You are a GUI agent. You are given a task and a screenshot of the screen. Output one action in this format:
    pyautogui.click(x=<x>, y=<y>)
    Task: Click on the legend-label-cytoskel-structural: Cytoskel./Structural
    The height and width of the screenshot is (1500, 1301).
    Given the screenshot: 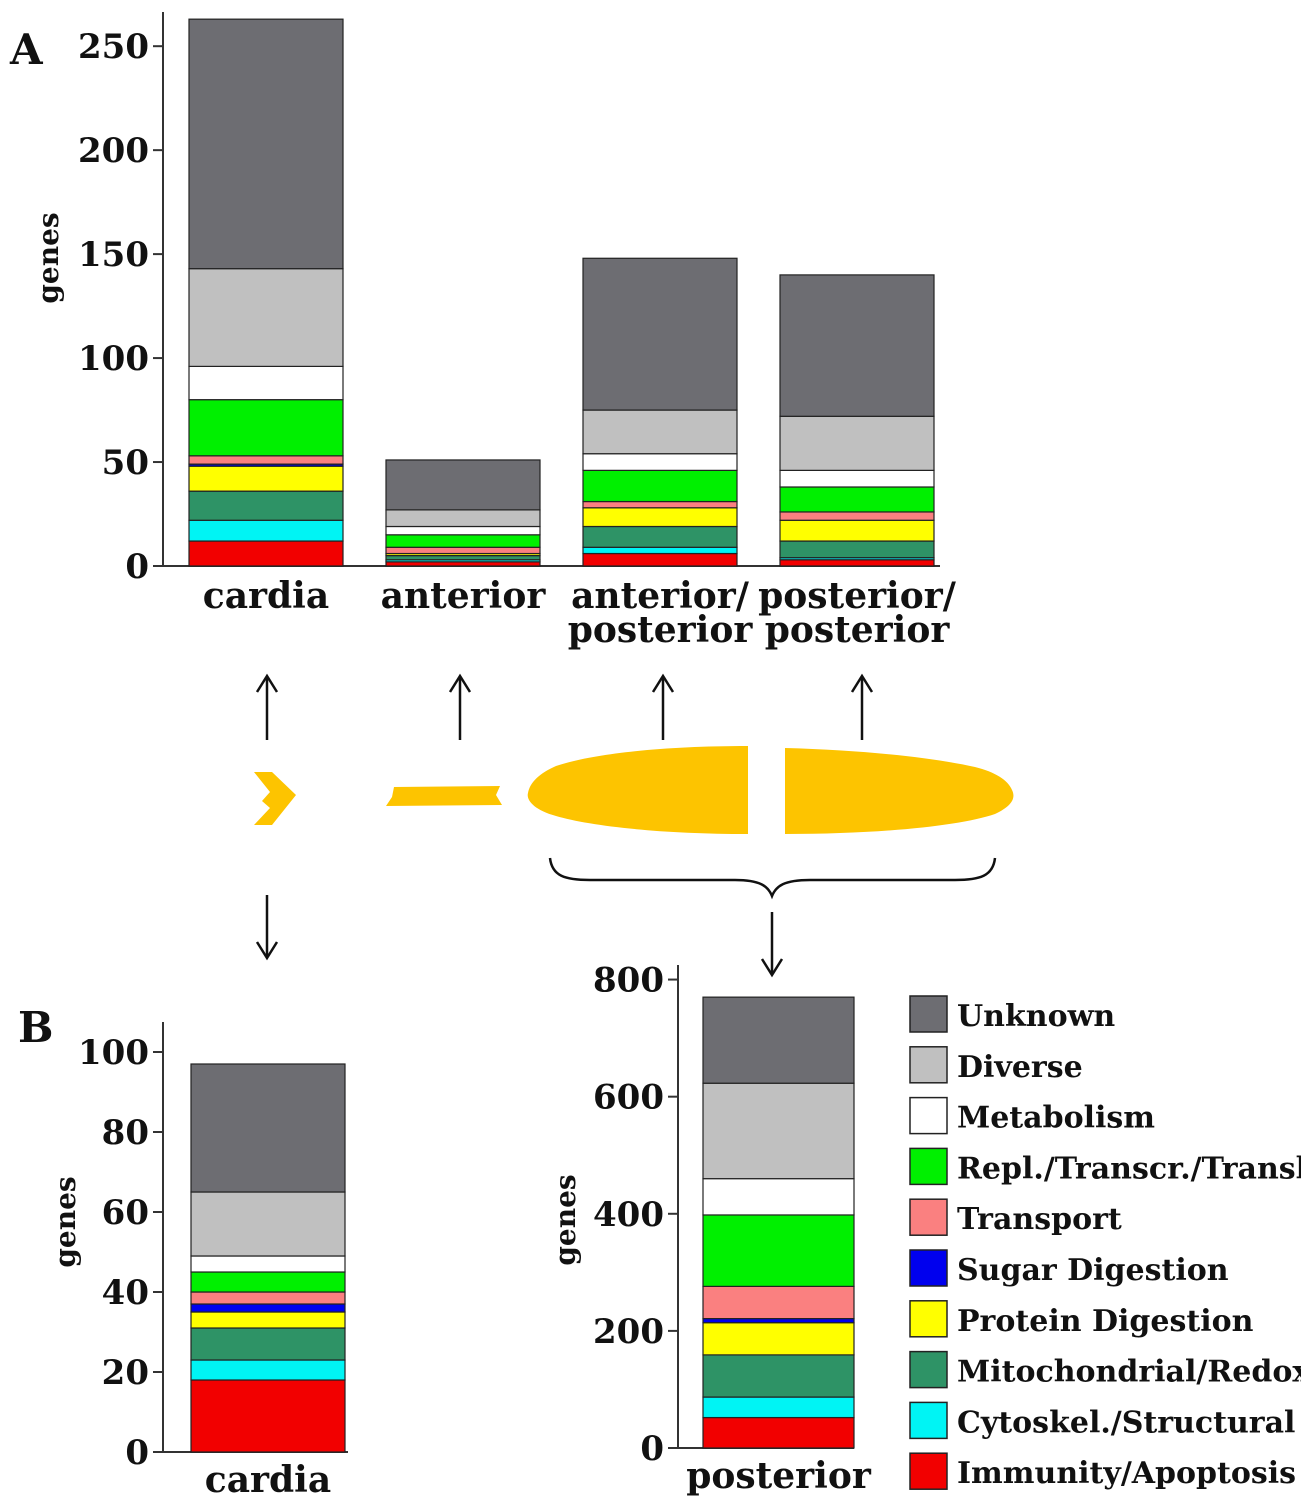 What is the action you would take?
    pyautogui.click(x=1126, y=1422)
    